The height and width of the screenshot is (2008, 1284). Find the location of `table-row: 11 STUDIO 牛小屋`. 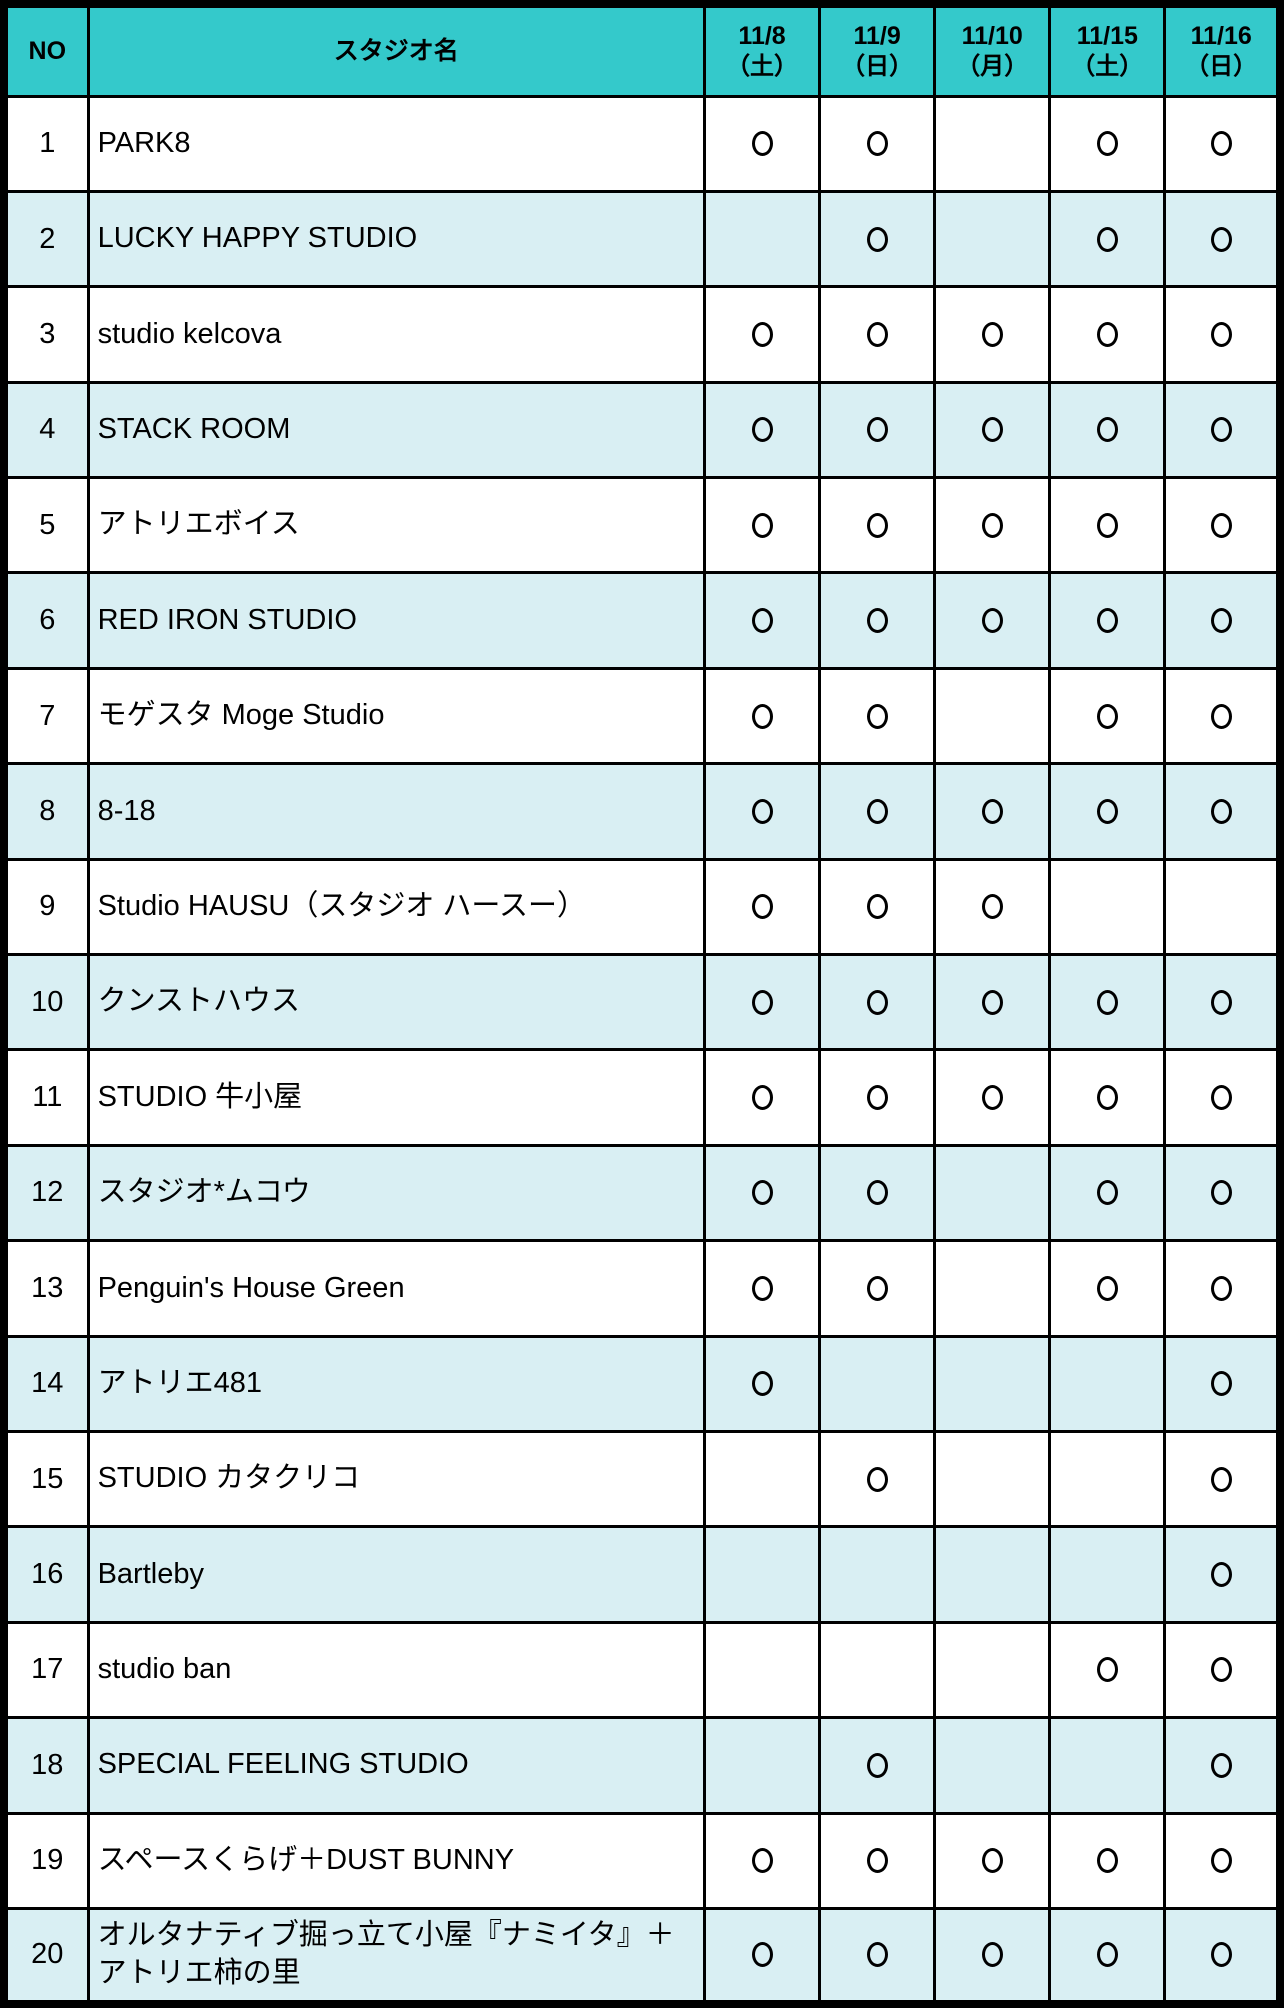

table-row: 11 STUDIO 牛小屋 is located at coordinates (642, 1097).